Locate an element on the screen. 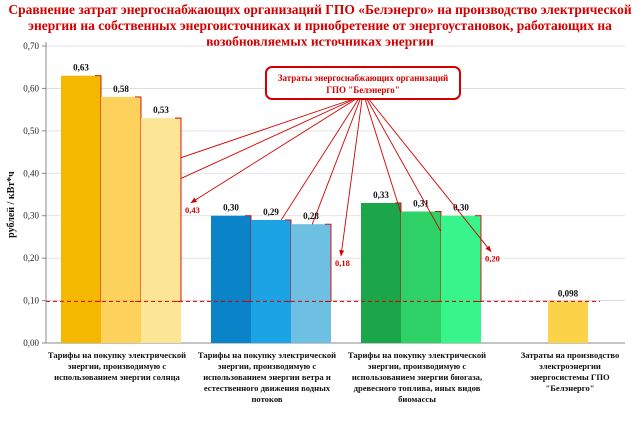 The width and height of the screenshot is (640, 426). bar-value-label: 0,33 is located at coordinates (381, 195).